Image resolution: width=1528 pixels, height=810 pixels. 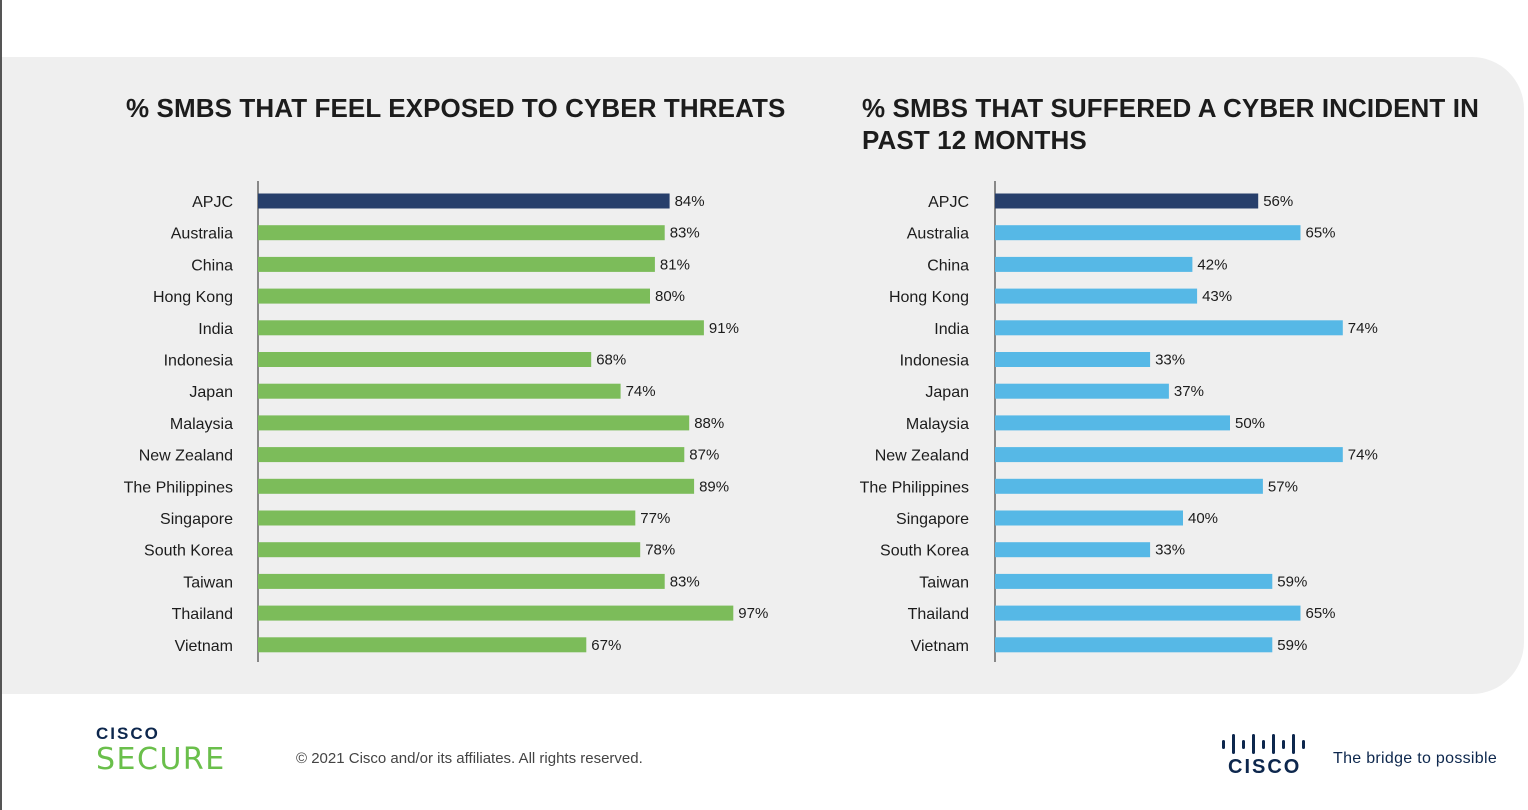 What do you see at coordinates (606, 645) in the screenshot?
I see `exposed-value-label: 67%` at bounding box center [606, 645].